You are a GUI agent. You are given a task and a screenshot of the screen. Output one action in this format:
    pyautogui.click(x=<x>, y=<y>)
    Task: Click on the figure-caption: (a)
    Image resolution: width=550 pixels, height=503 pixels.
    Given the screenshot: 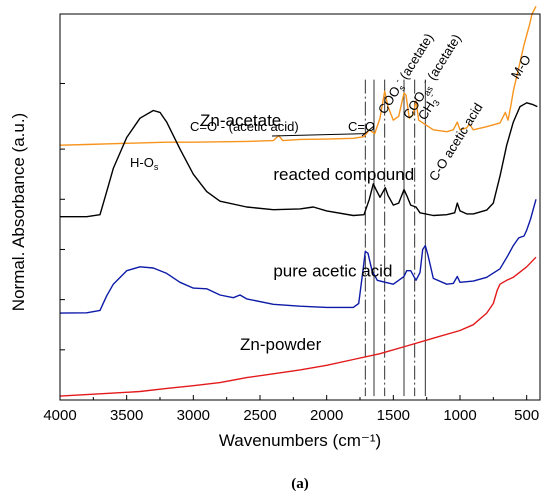 What is the action you would take?
    pyautogui.click(x=300, y=484)
    